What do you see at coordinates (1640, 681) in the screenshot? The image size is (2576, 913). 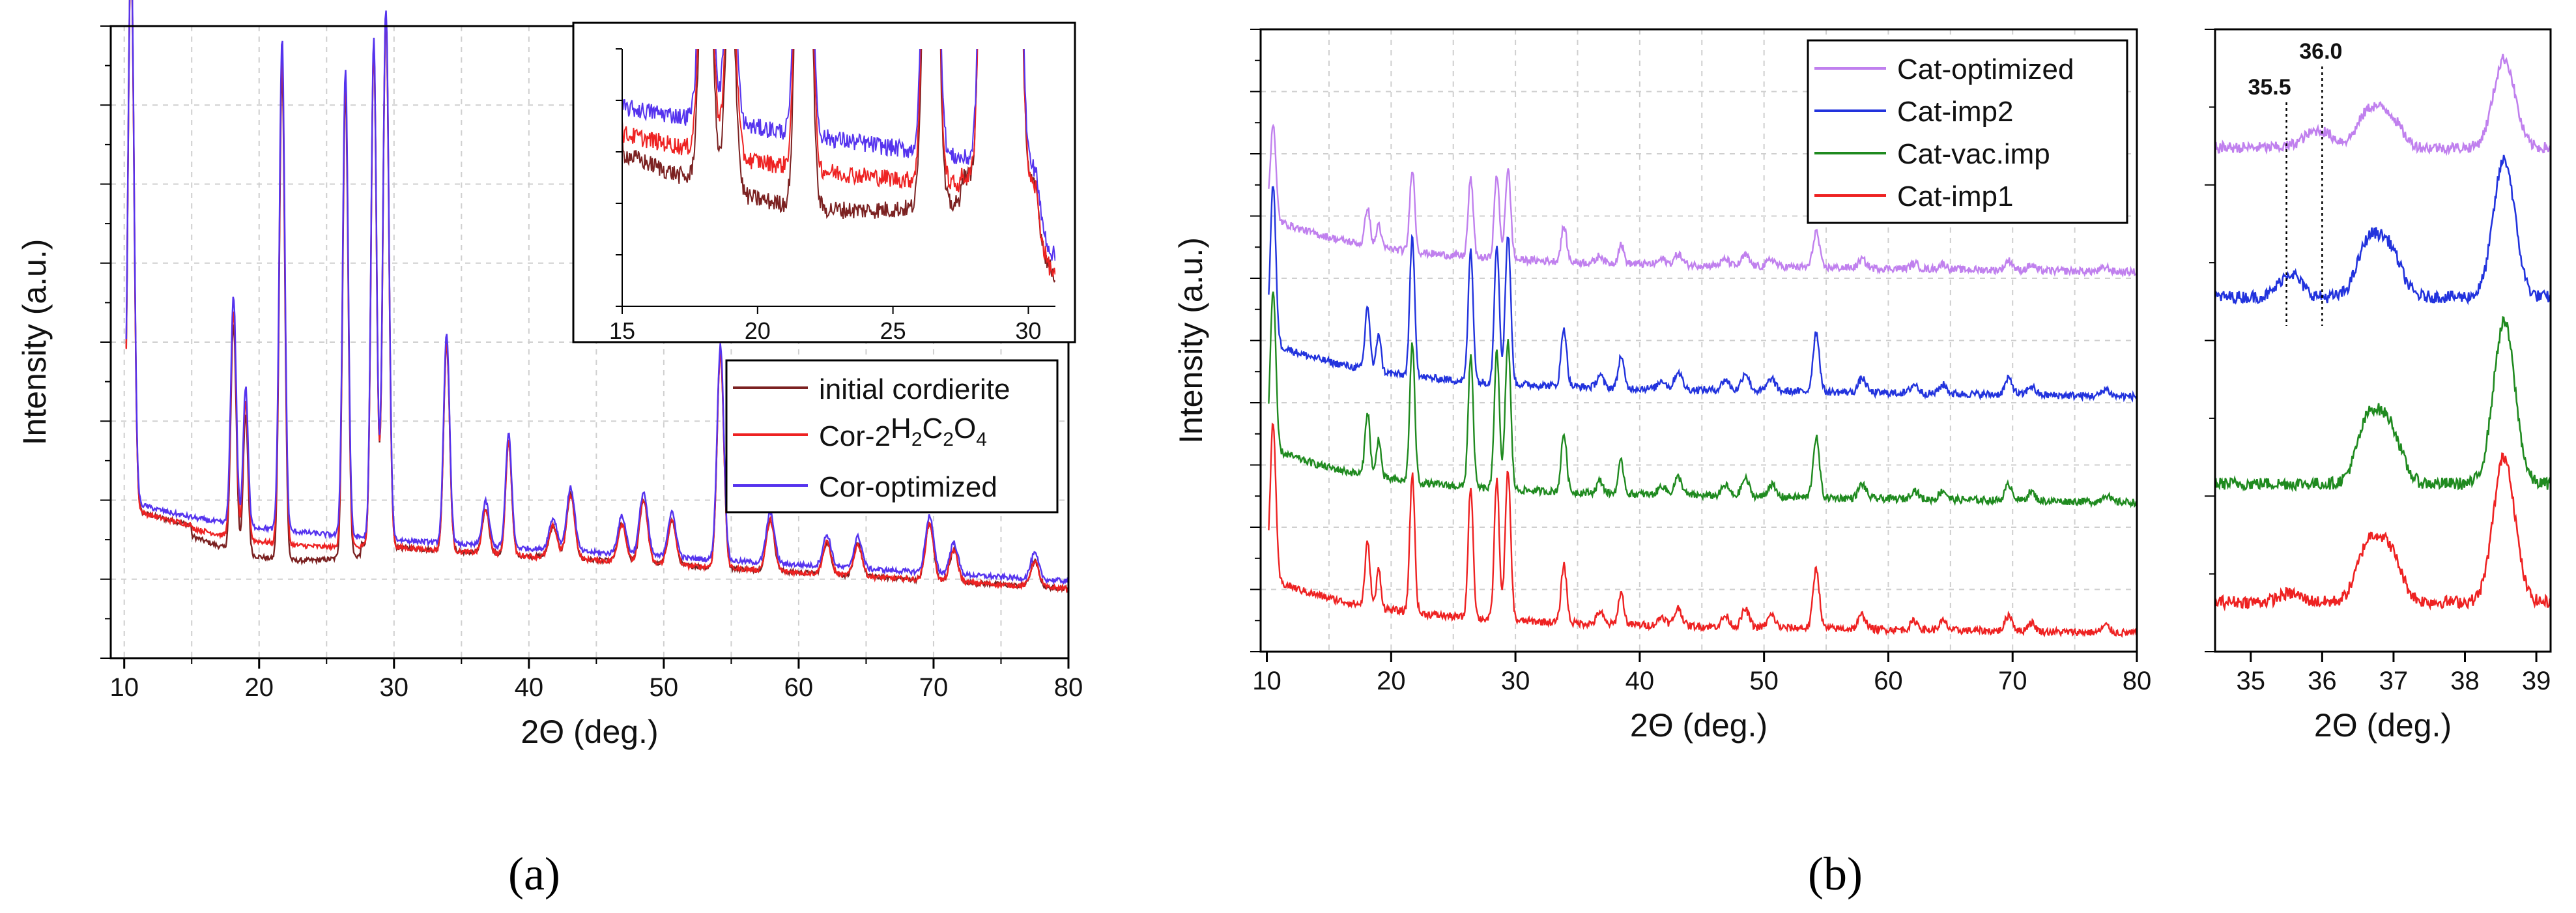 I see `b-xtick-label: 40` at bounding box center [1640, 681].